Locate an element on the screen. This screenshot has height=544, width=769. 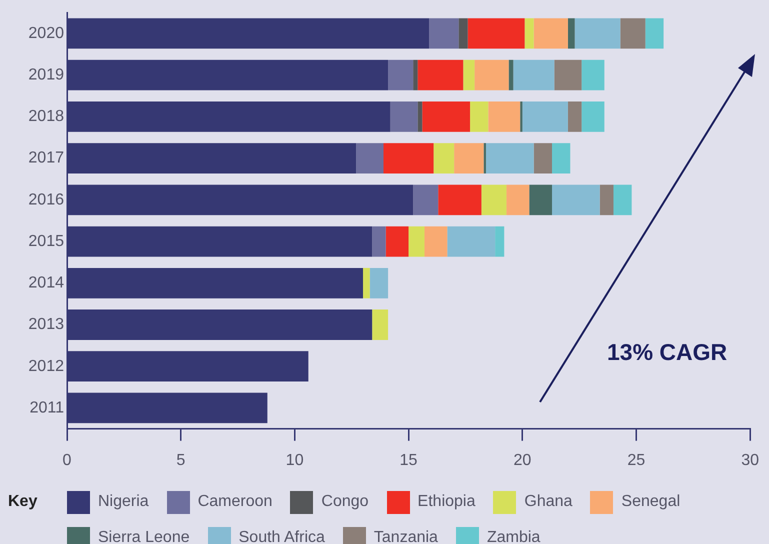
legend-label: Senegal is located at coordinates (650, 502).